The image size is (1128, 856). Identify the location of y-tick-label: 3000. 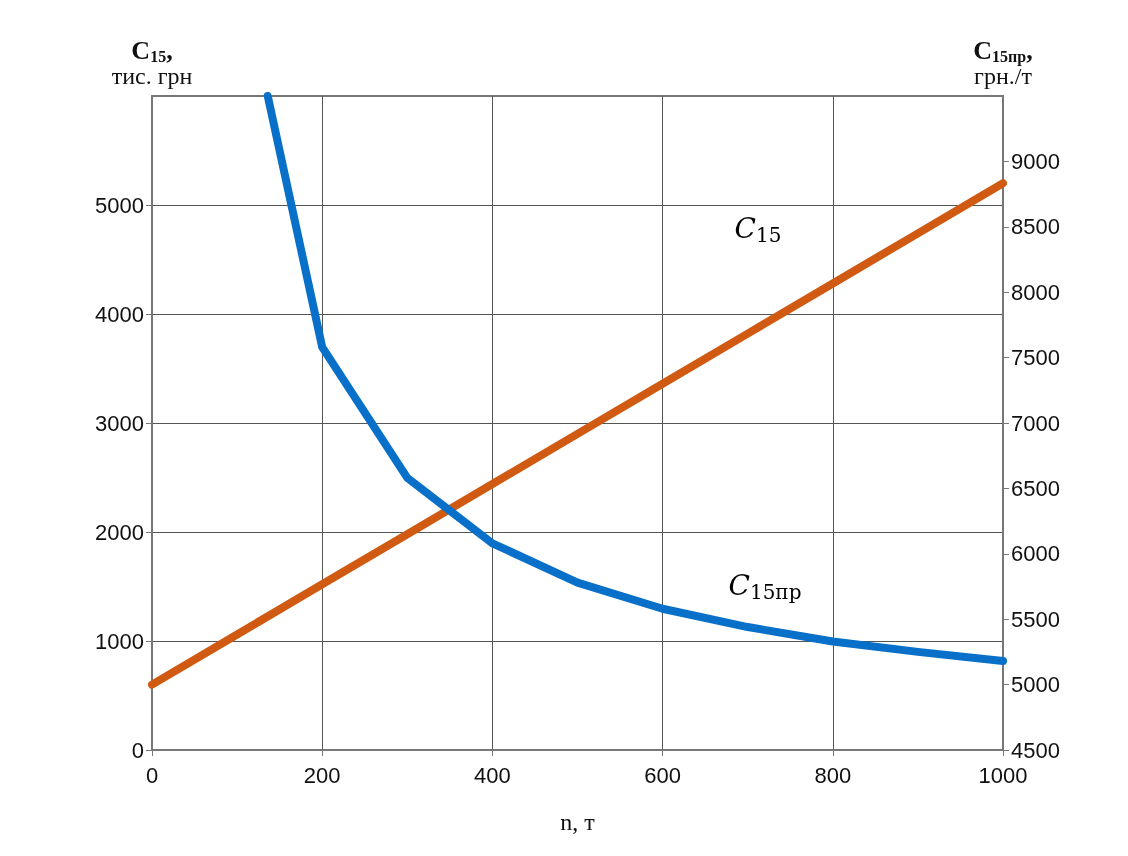
(119, 423).